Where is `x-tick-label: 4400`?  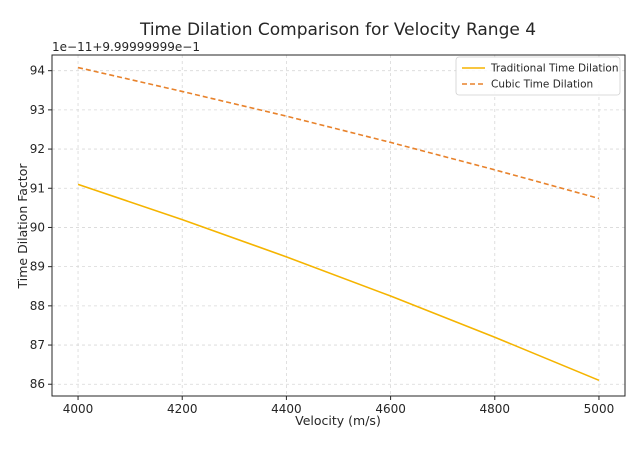
x-tick-label: 4400 is located at coordinates (286, 409).